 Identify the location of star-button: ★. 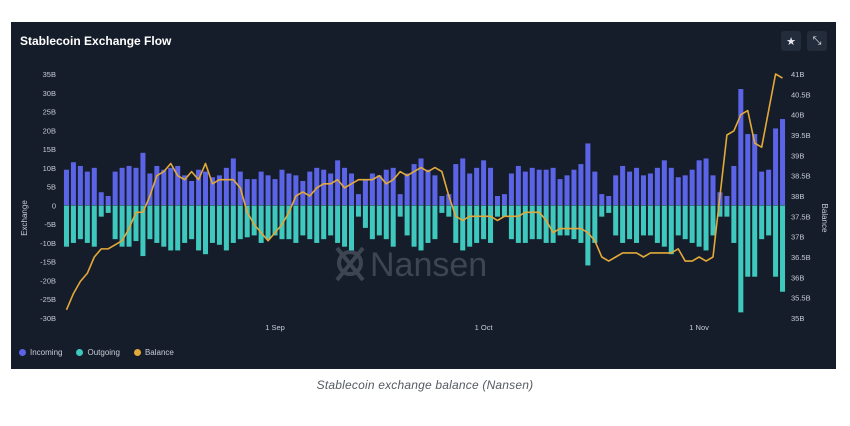
(791, 41).